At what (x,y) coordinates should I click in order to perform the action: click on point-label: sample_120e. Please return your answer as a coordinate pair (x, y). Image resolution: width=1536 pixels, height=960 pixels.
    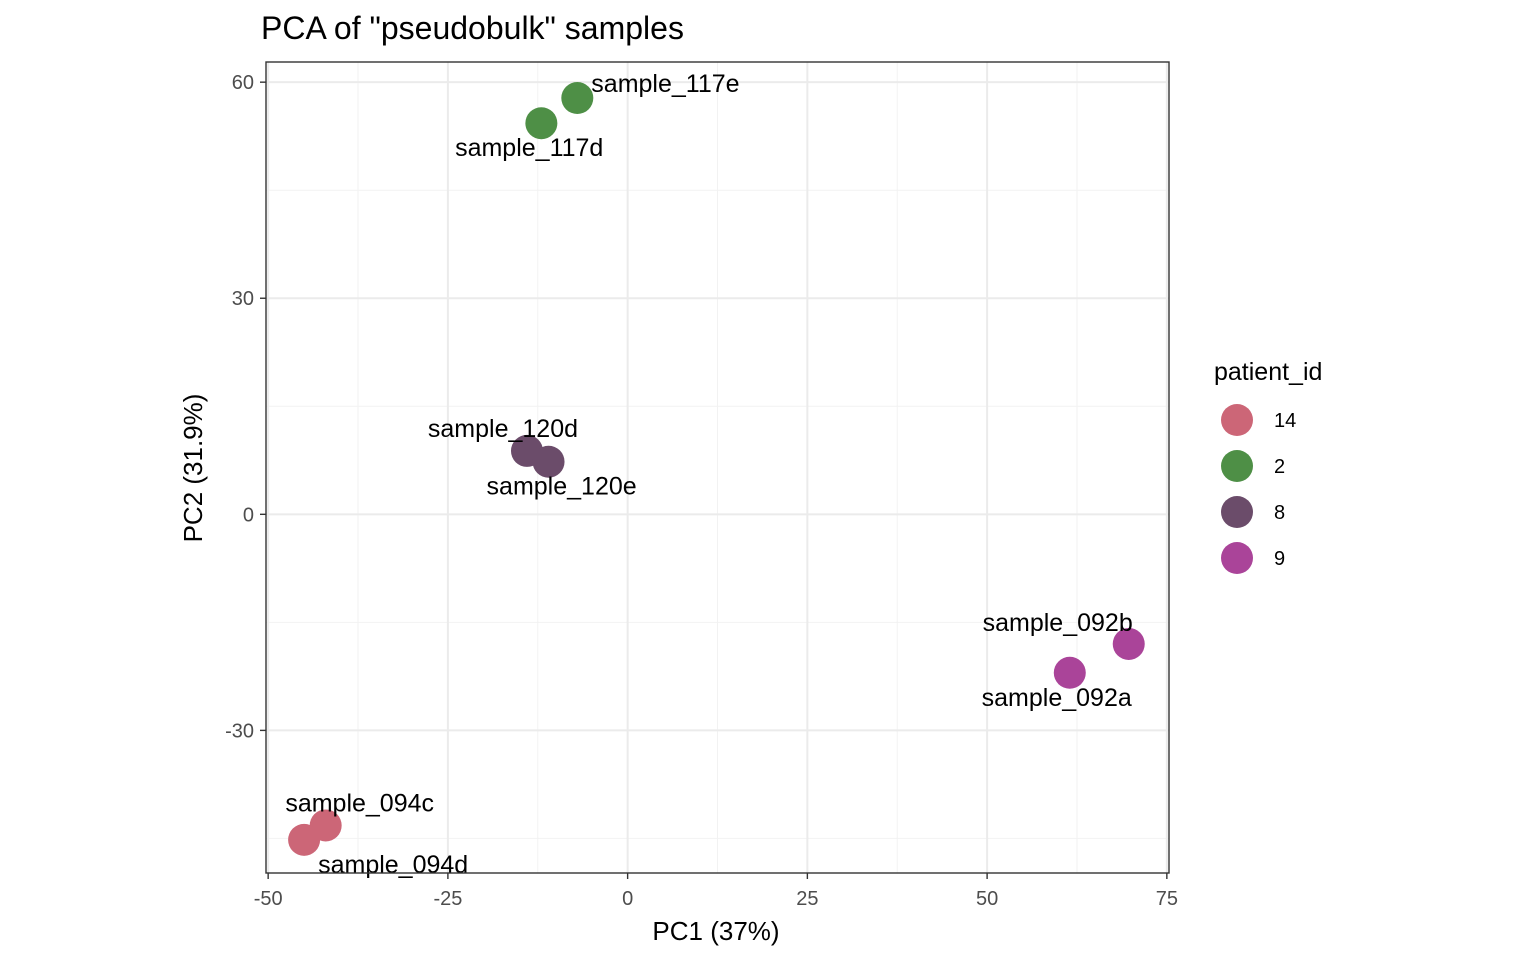
    Looking at the image, I should click on (562, 487).